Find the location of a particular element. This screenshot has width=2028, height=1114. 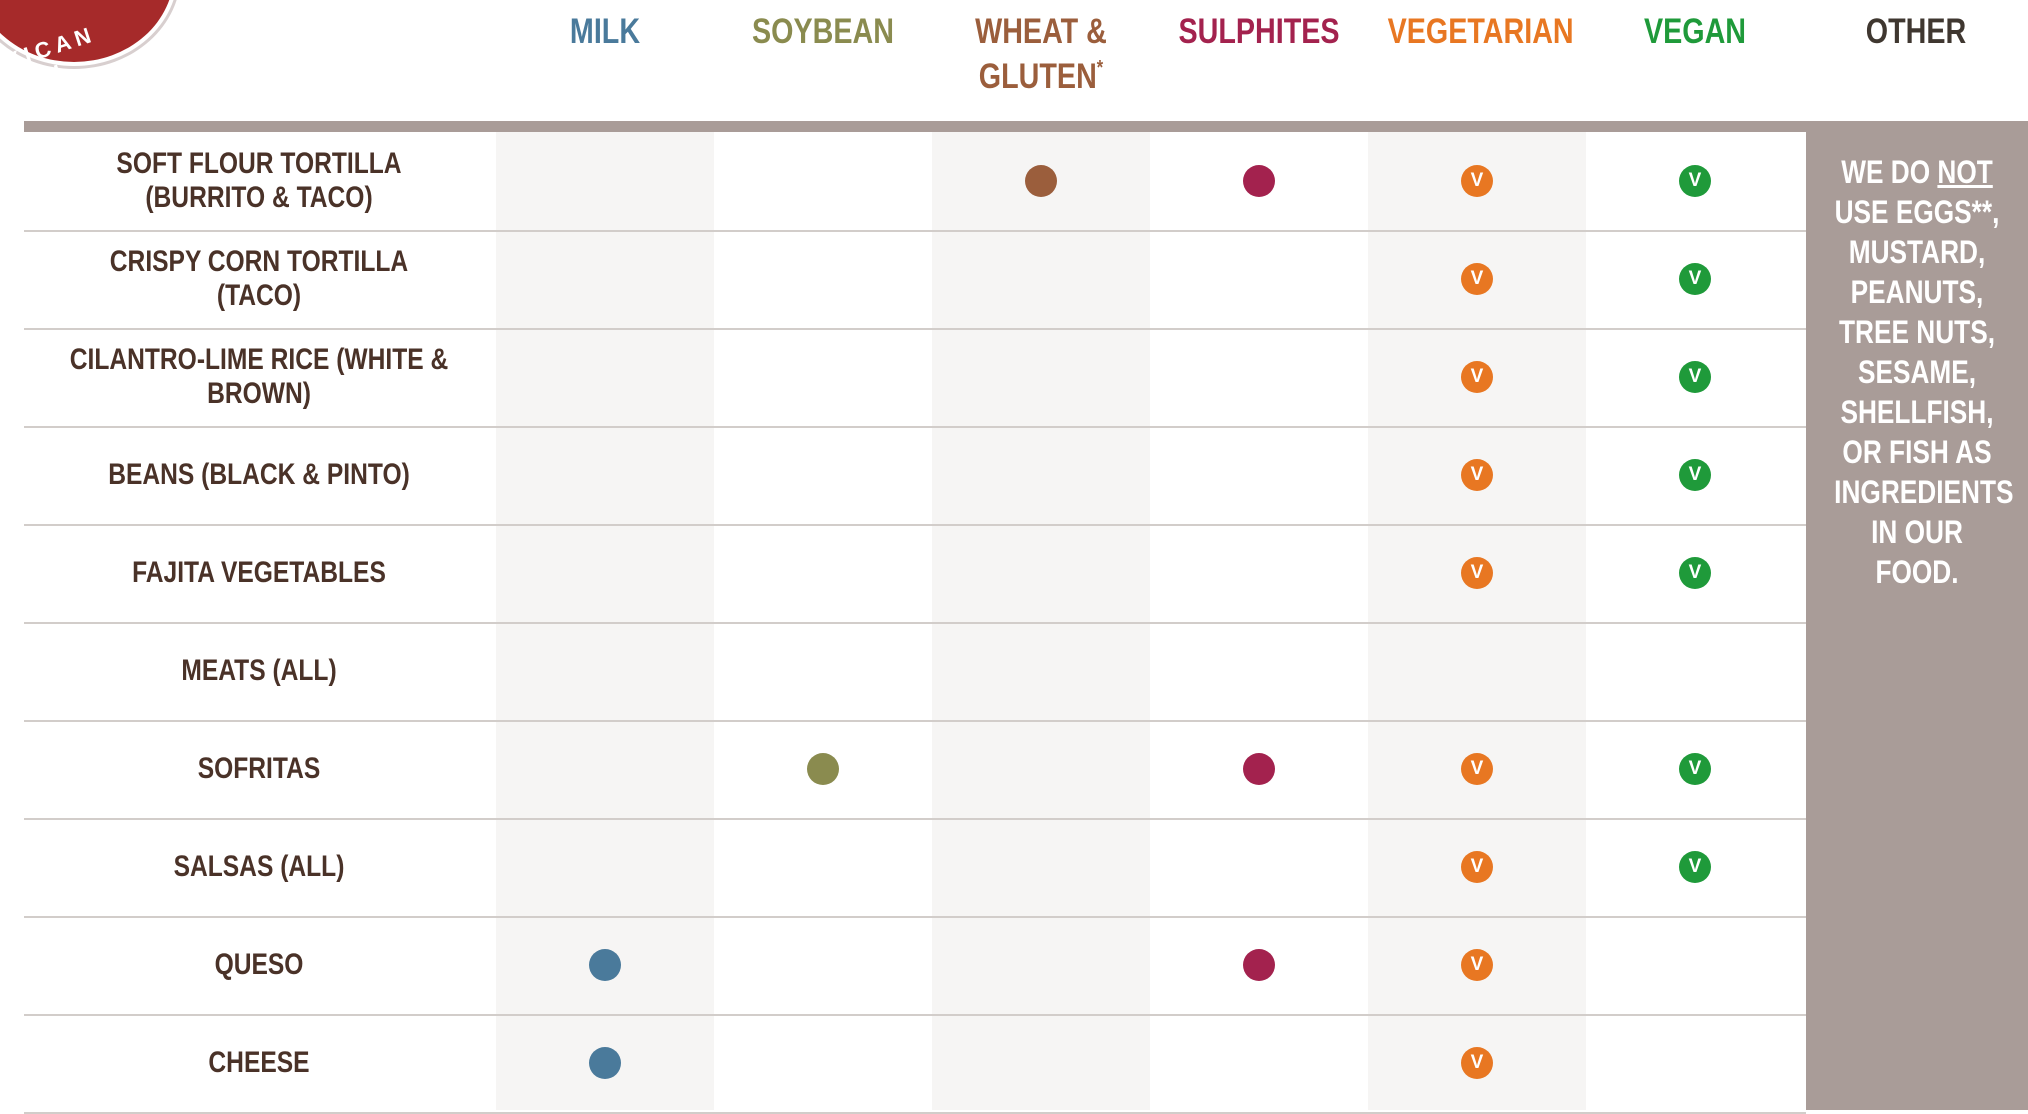

row-label: SALSAS (ALL) is located at coordinates (259, 867).